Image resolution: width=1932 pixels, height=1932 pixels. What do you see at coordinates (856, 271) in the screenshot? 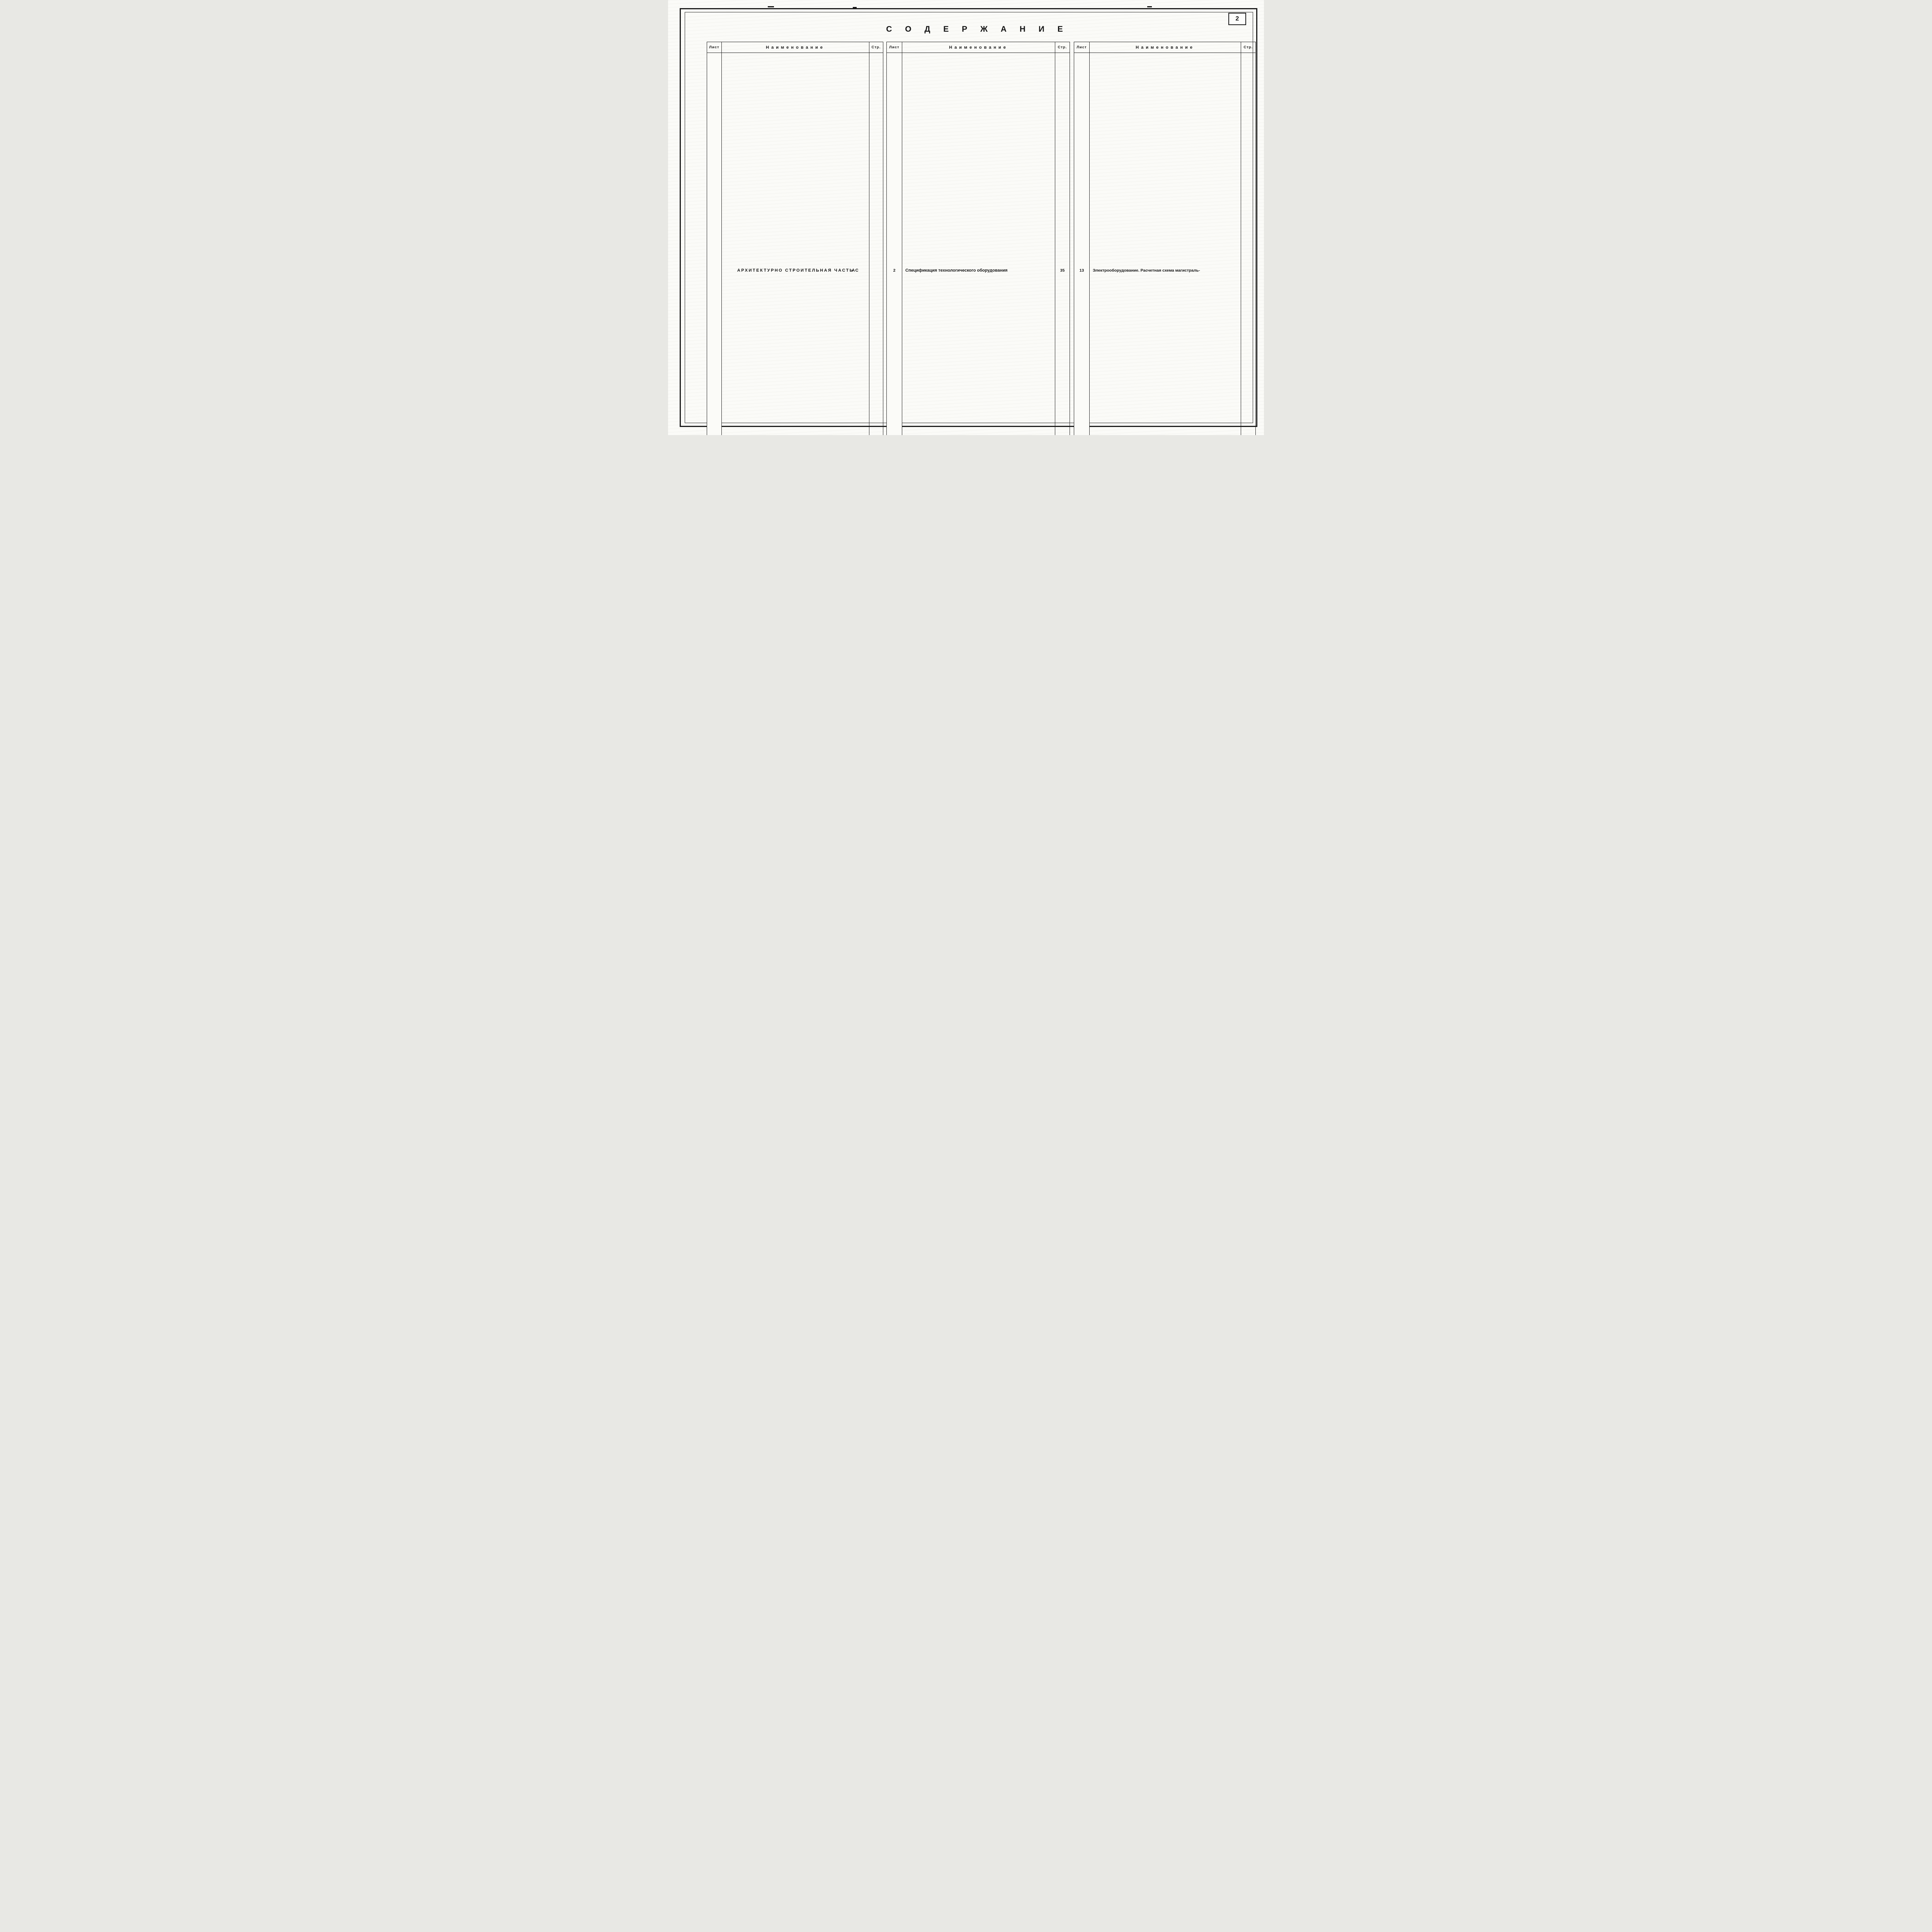
I see `section-code: АС` at bounding box center [856, 271].